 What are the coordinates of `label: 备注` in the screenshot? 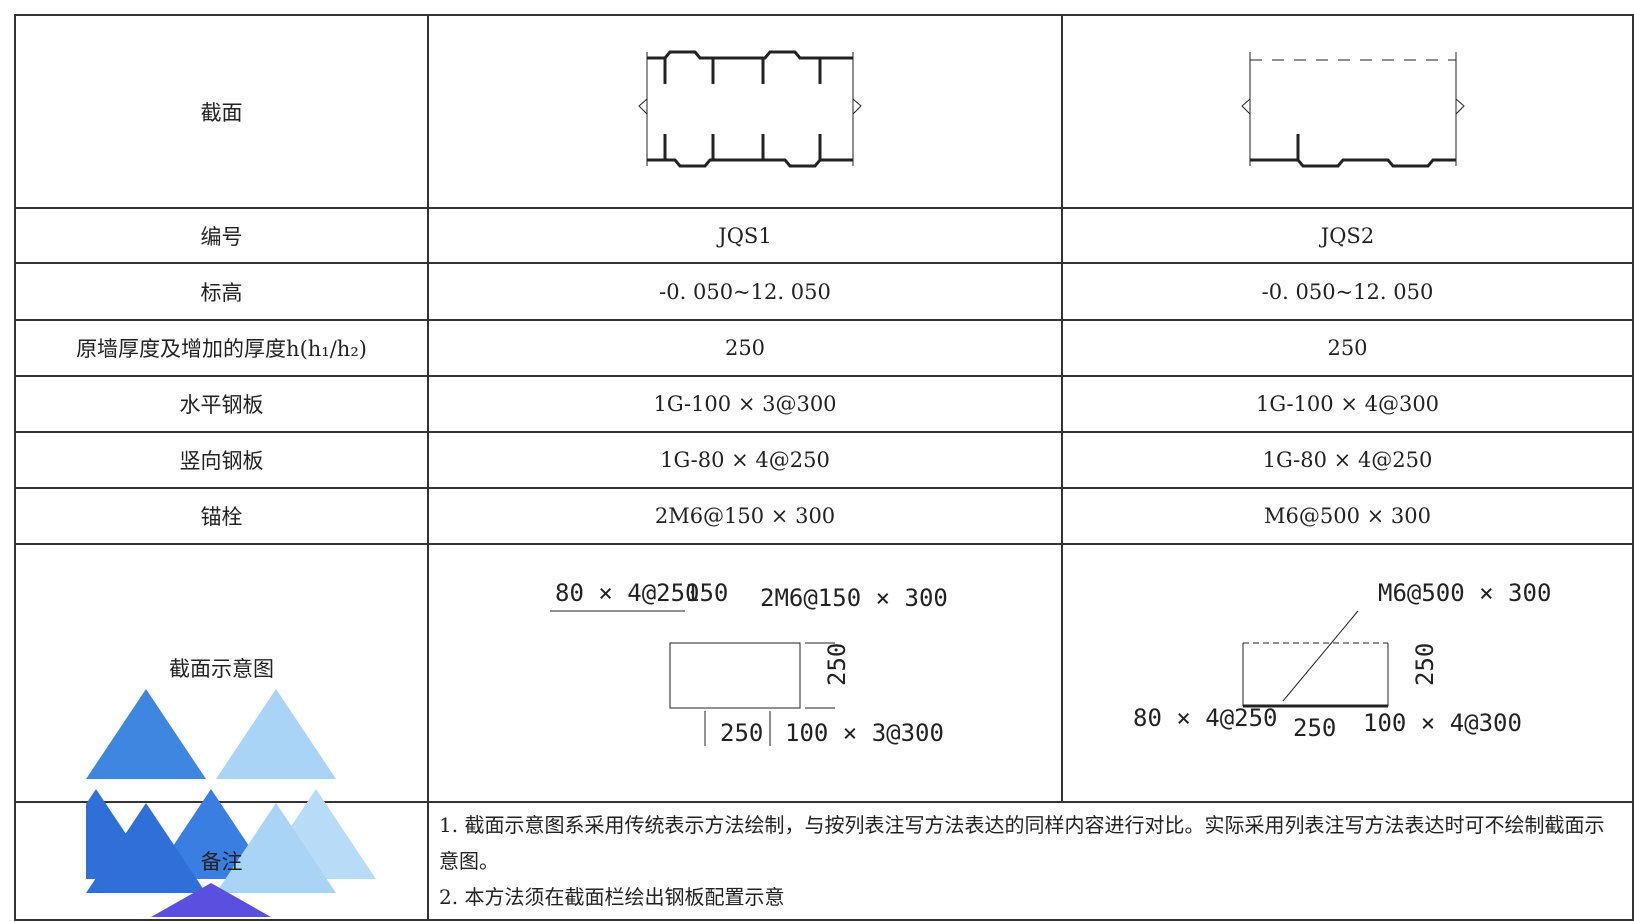 It's located at (221, 862).